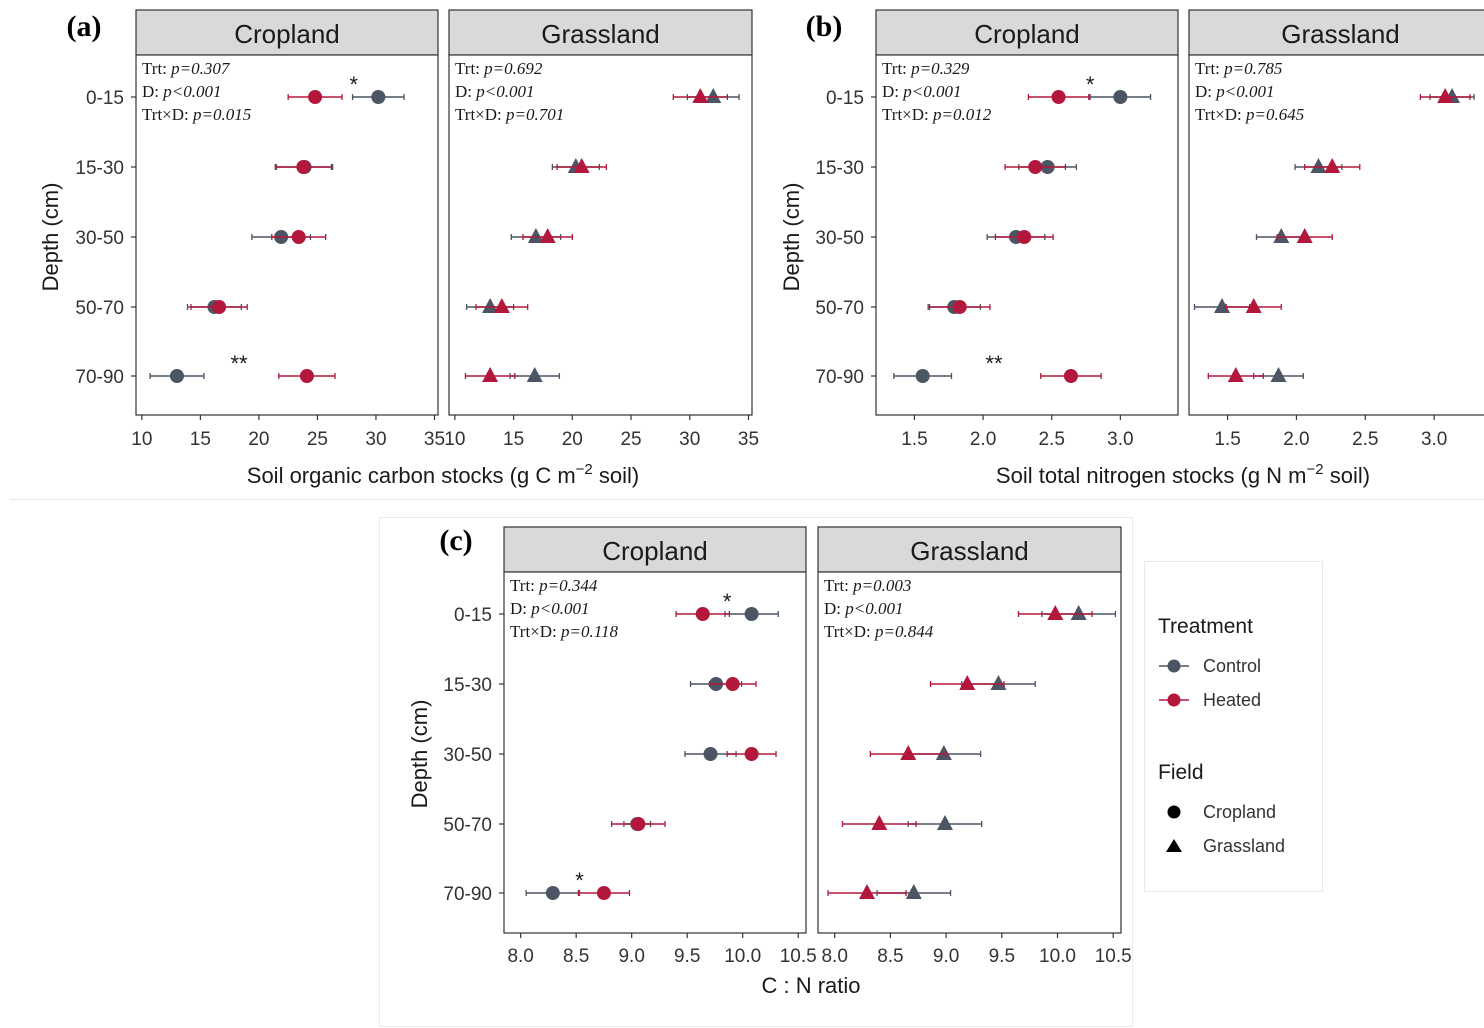  I want to click on panel-divider, so click(747, 499).